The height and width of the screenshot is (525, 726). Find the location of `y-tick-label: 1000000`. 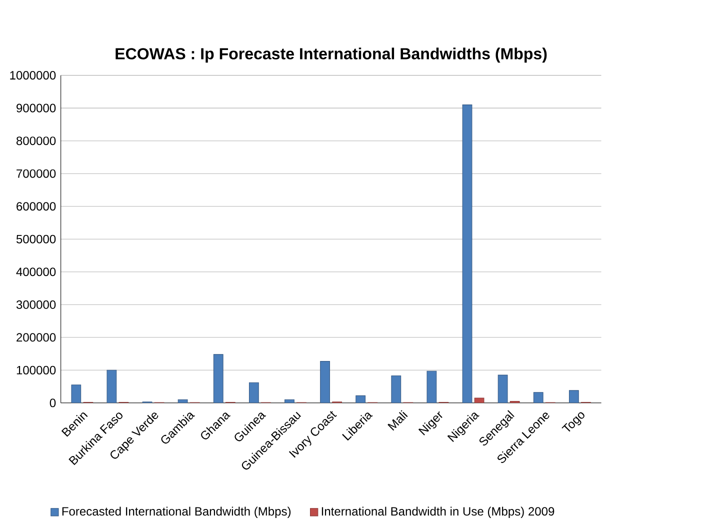

y-tick-label: 1000000 is located at coordinates (33, 75).